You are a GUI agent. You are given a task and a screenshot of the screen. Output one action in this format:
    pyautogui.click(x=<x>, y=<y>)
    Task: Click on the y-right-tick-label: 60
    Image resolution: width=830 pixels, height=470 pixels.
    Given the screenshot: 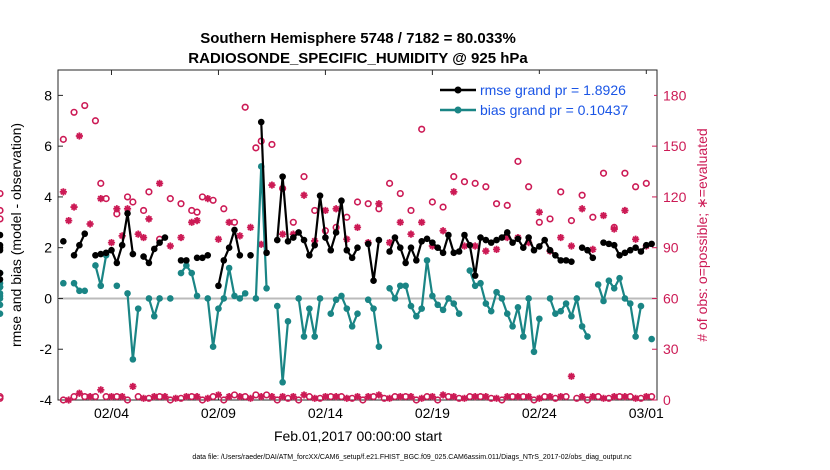 What is the action you would take?
    pyautogui.click(x=671, y=298)
    